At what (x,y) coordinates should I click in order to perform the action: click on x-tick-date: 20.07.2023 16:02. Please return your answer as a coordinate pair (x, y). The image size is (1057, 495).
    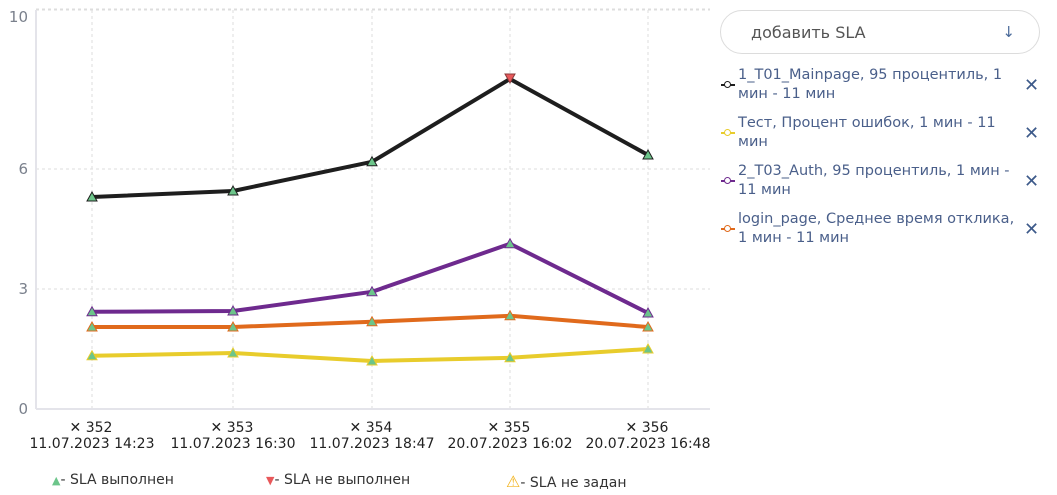
    Looking at the image, I should click on (510, 444).